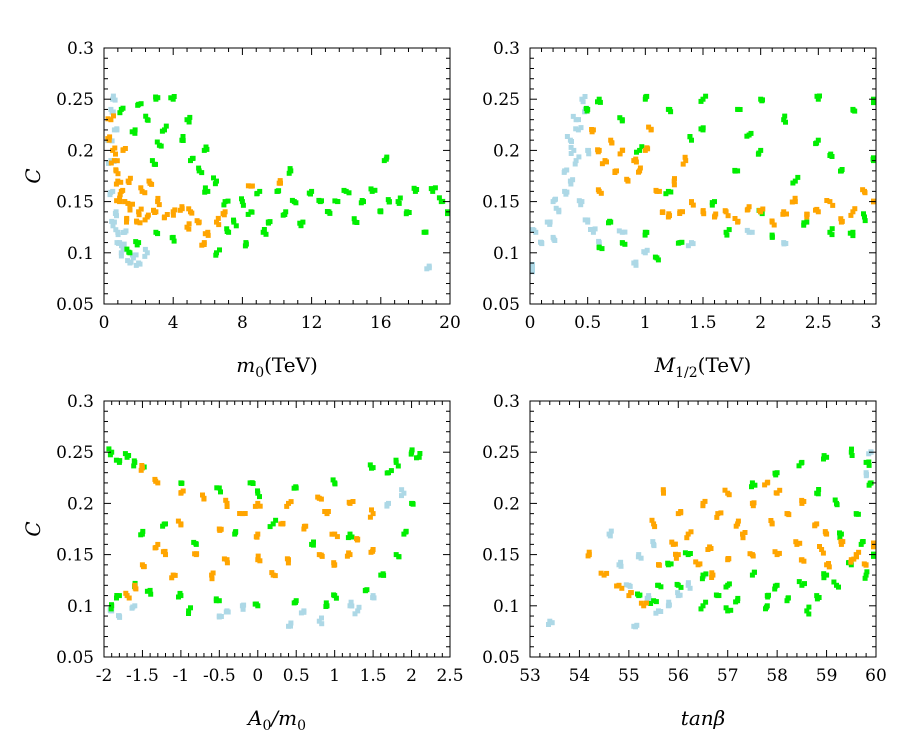 This screenshot has height=750, width=924. Describe the element at coordinates (728, 676) in the screenshot. I see `x-tick-label: 57` at that location.